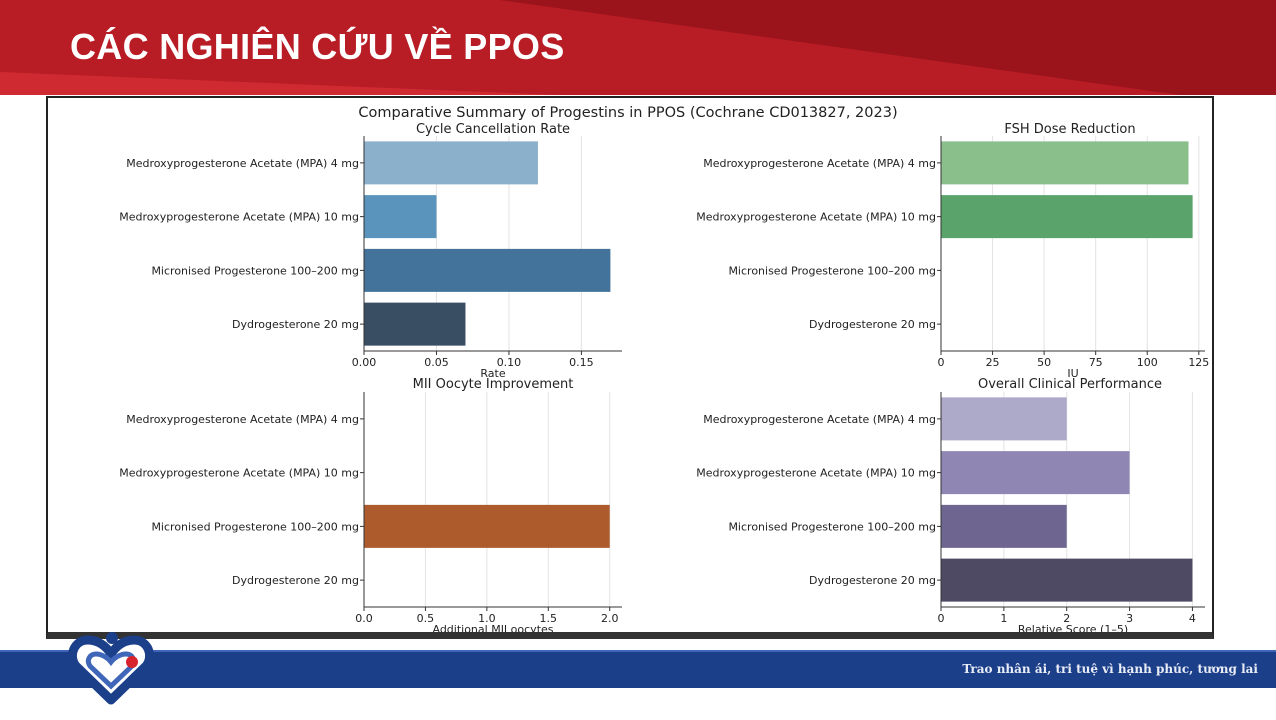 Image resolution: width=1276 pixels, height=720 pixels. I want to click on x-tick-label: 4, so click(1192, 618).